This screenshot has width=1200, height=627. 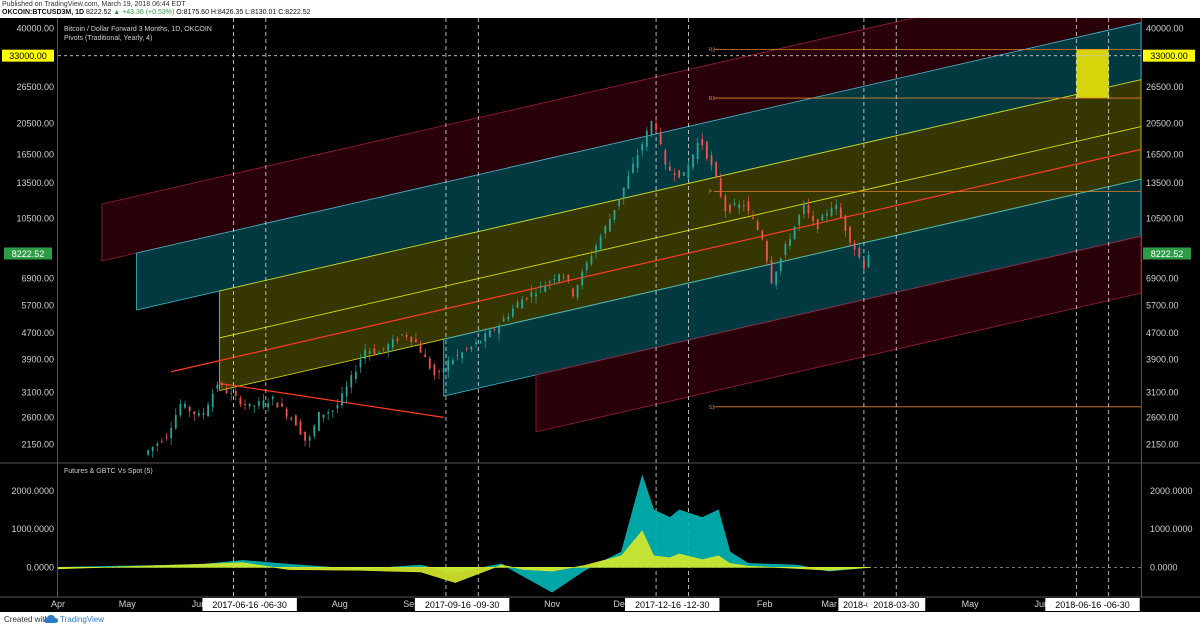 I want to click on highlight-value-label-left: 33000.00, so click(x=28, y=56).